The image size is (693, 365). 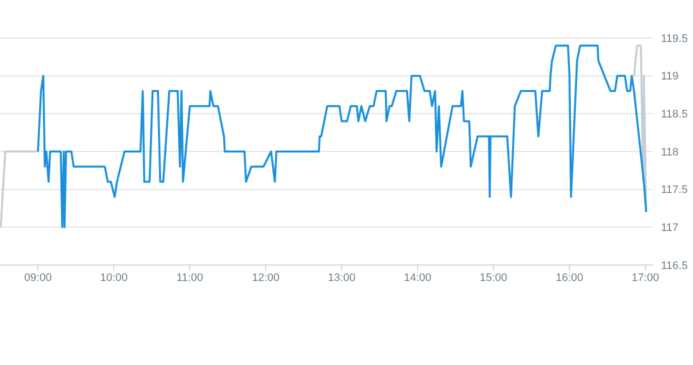 I want to click on x-tick-label: 11:00, so click(x=190, y=278).